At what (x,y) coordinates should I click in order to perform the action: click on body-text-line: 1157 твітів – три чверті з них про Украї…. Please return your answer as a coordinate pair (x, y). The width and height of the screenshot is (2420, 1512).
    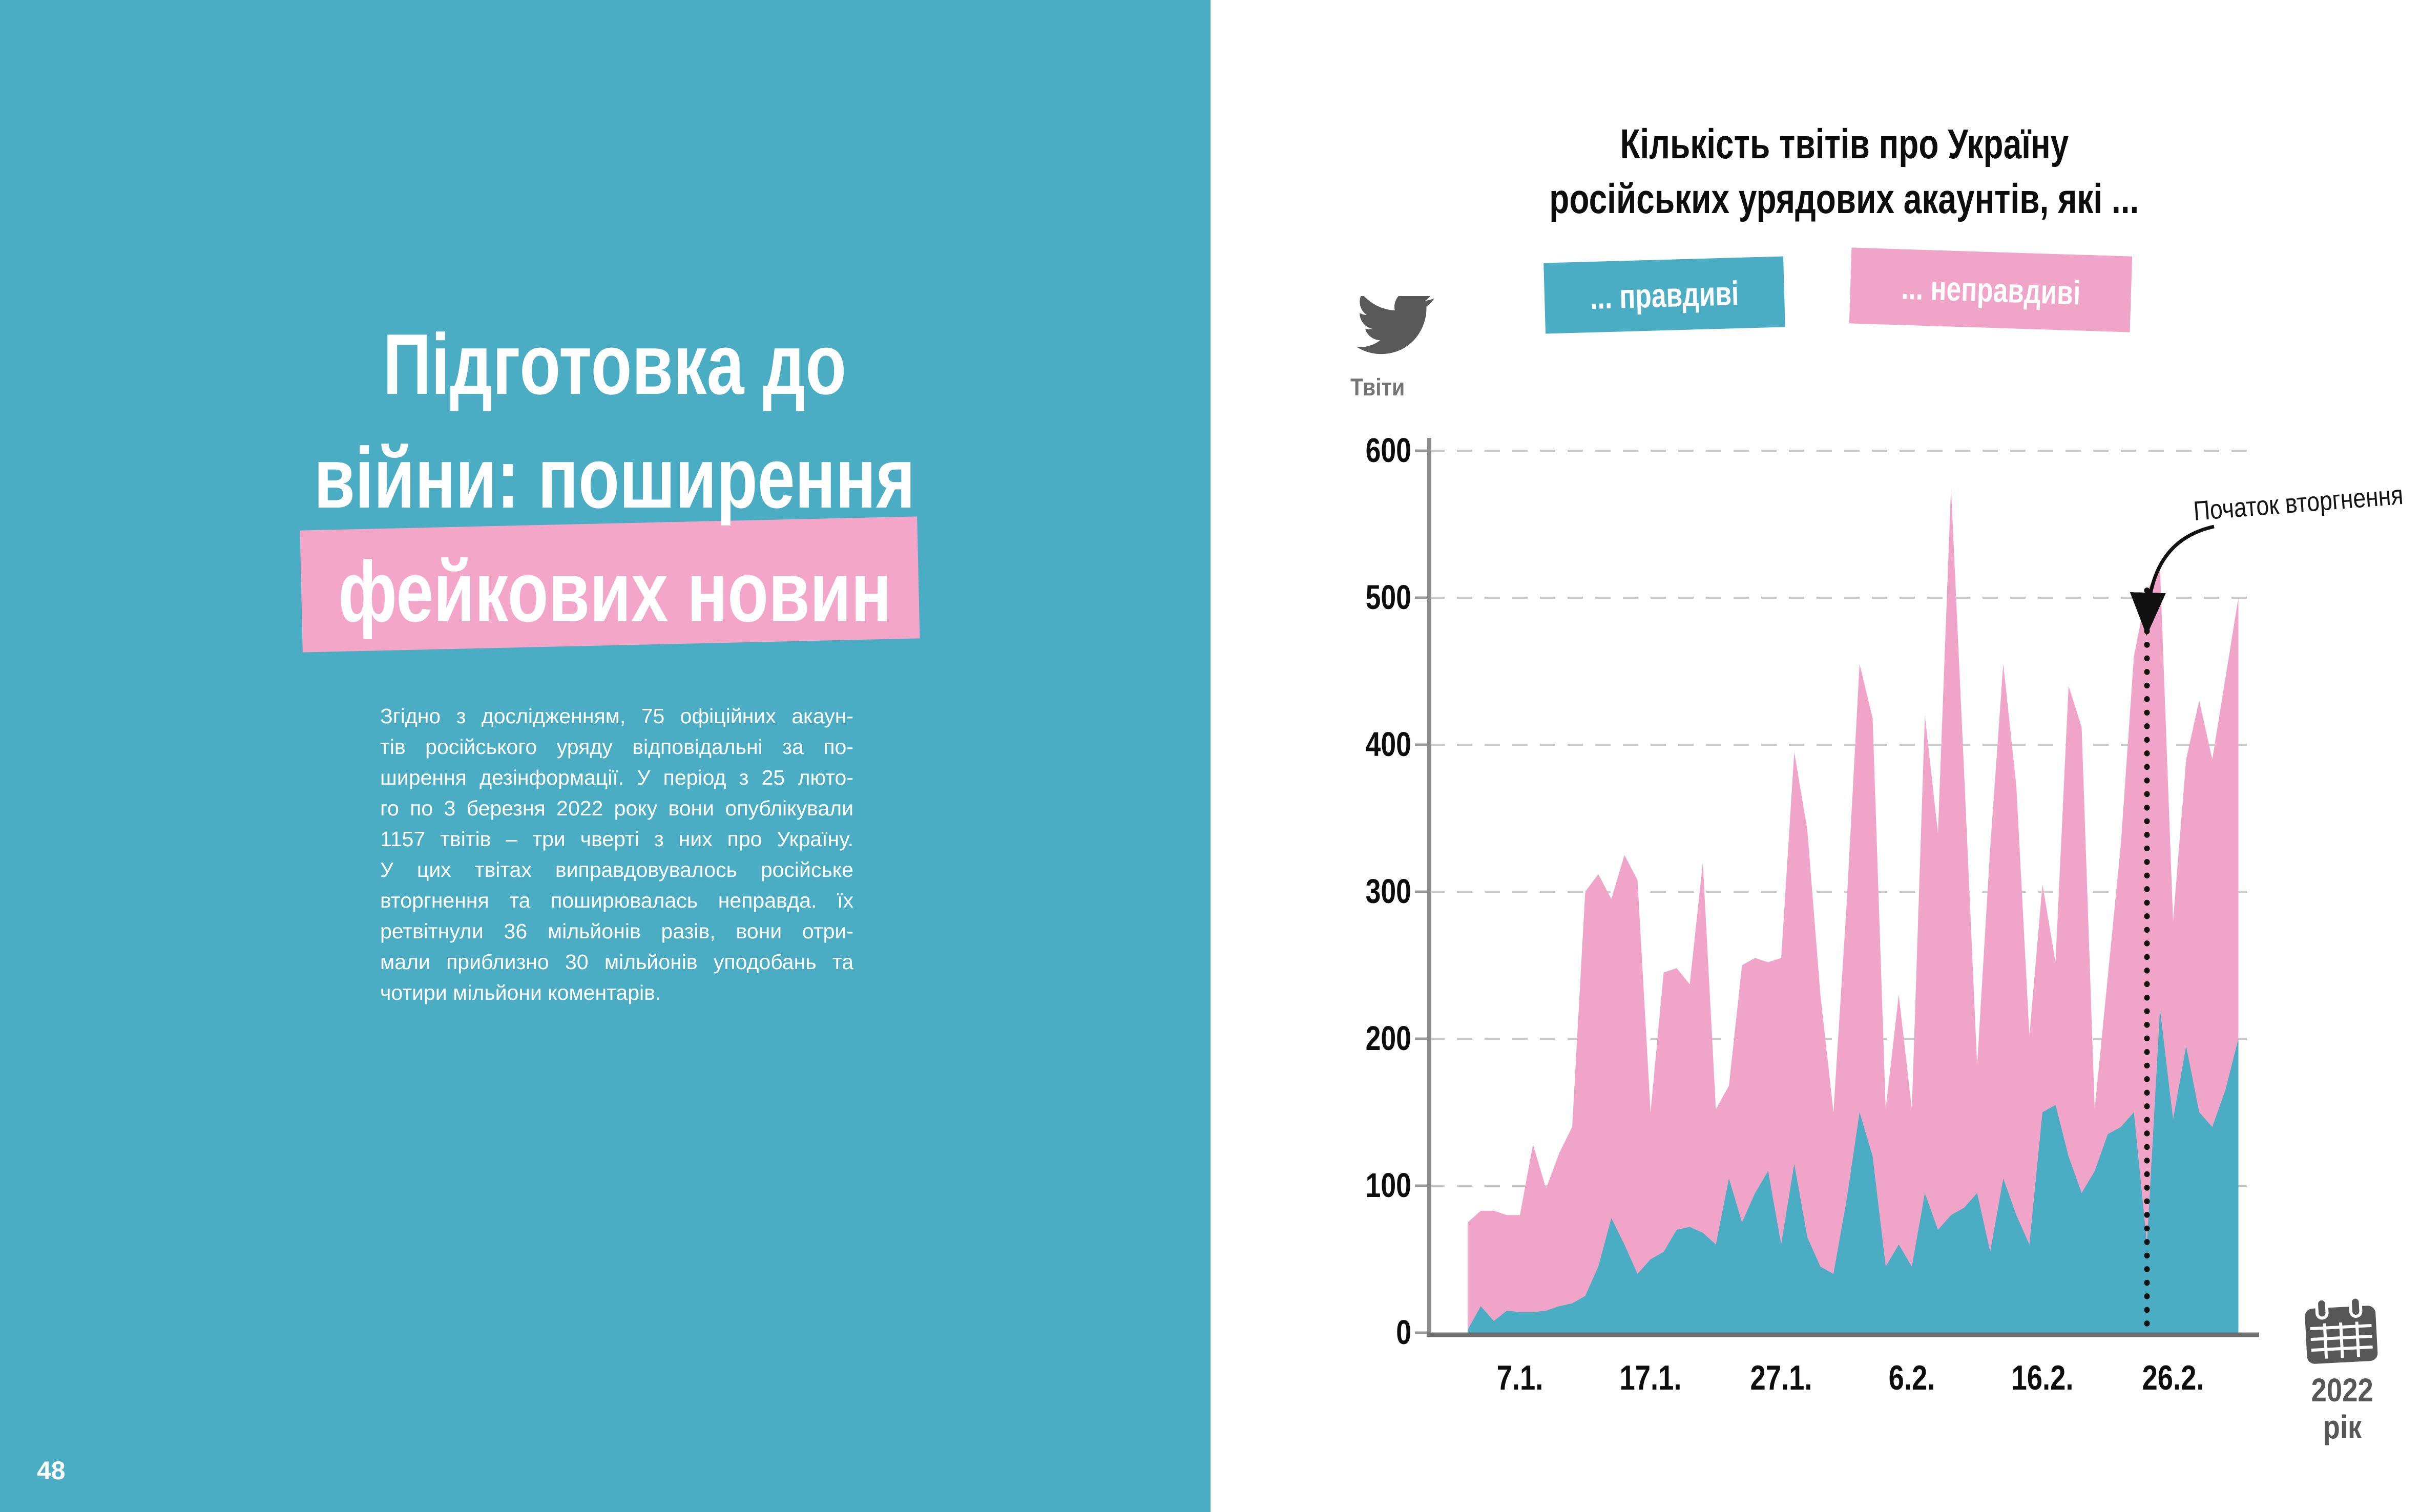
    Looking at the image, I should click on (616, 839).